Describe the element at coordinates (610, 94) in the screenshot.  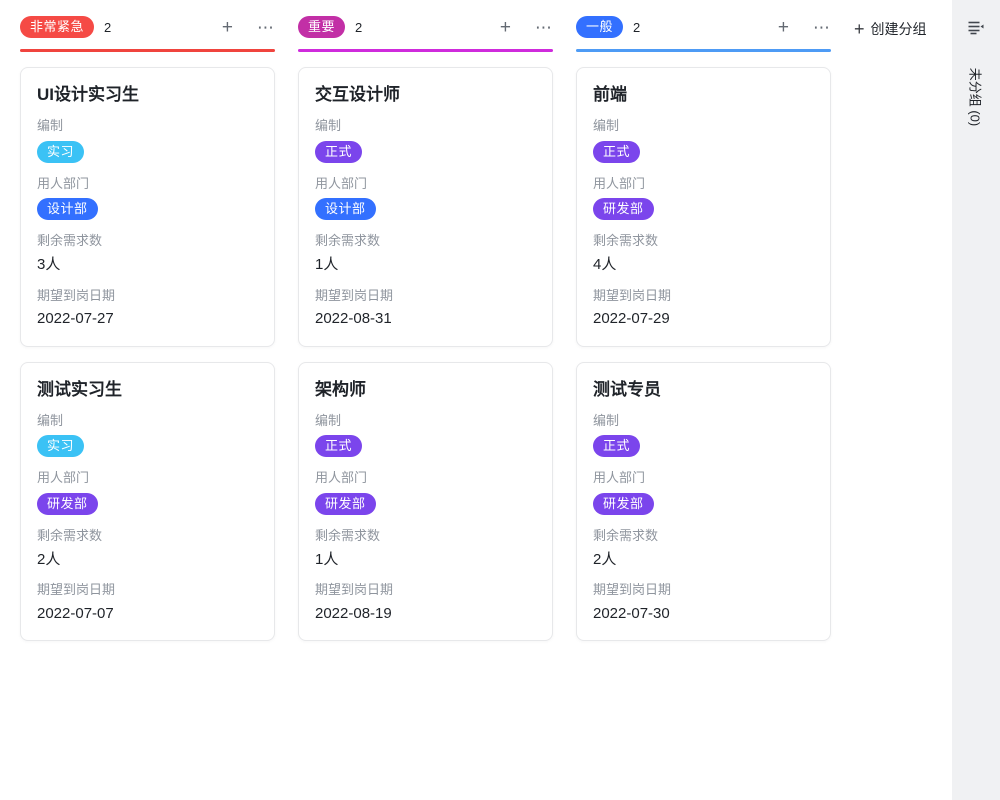
I see `job-title: 前端` at that location.